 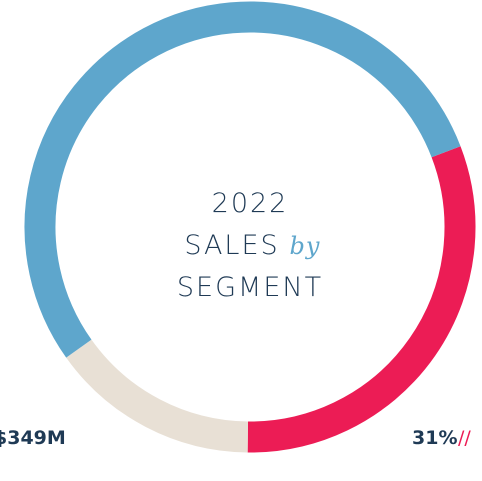 I want to click on title-by: by, so click(x=305, y=246).